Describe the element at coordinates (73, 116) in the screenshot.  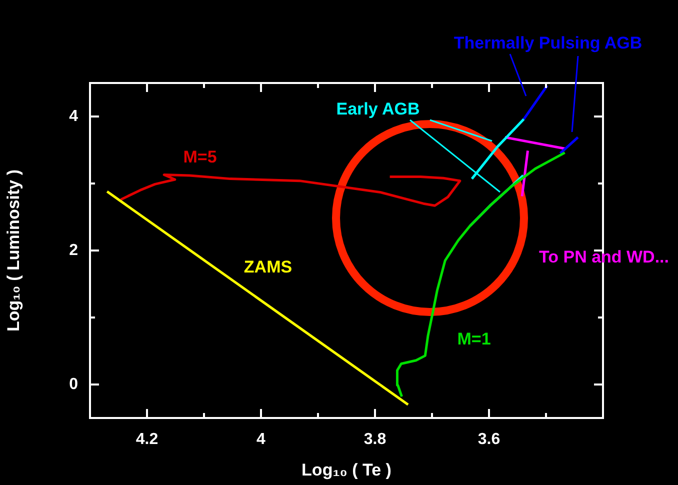
I see `y-tick-label: 4` at that location.